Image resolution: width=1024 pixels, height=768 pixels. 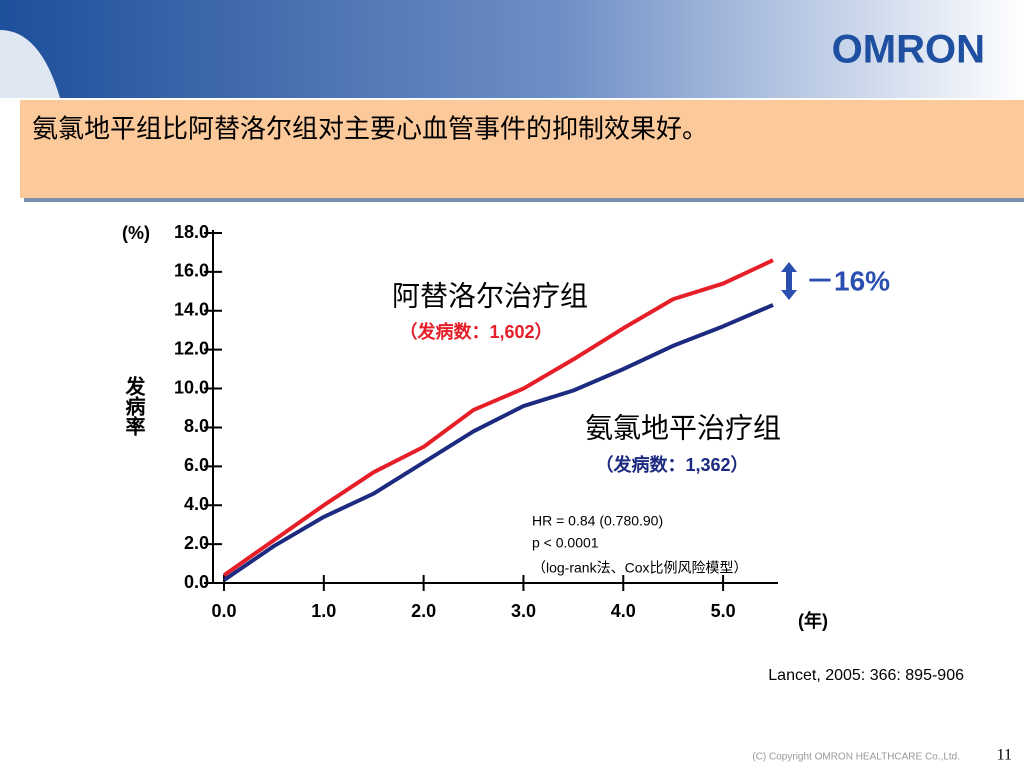 I want to click on y-tick-label: 16.0, so click(x=191, y=271).